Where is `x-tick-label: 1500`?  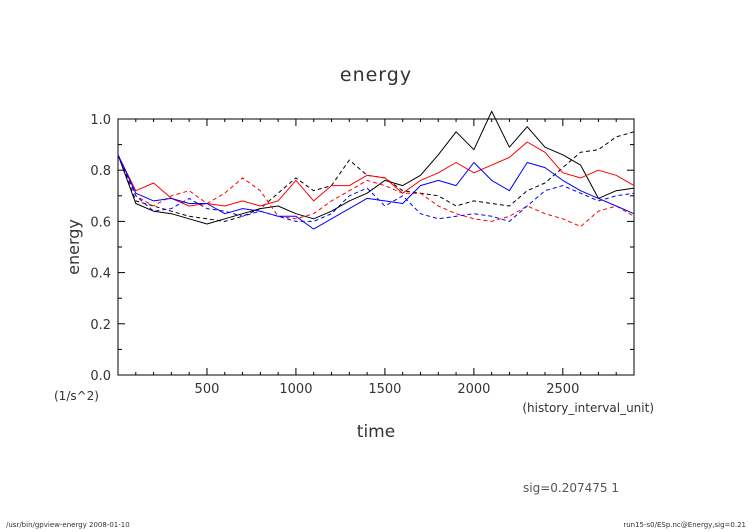
x-tick-label: 1500 is located at coordinates (384, 389).